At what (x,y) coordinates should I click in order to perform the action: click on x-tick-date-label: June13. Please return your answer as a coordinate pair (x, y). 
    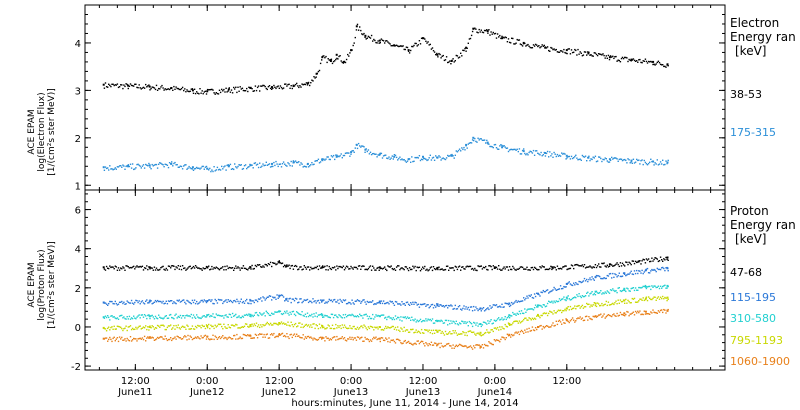
    Looking at the image, I should click on (423, 392).